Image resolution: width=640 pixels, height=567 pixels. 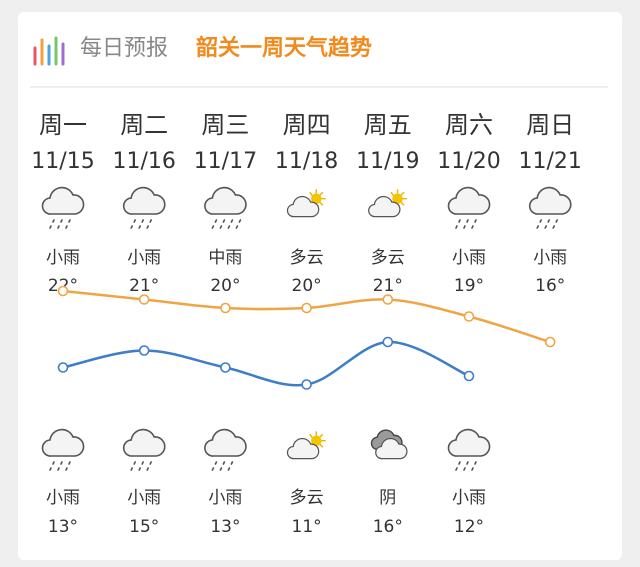 What do you see at coordinates (49, 51) in the screenshot?
I see `header-icon` at bounding box center [49, 51].